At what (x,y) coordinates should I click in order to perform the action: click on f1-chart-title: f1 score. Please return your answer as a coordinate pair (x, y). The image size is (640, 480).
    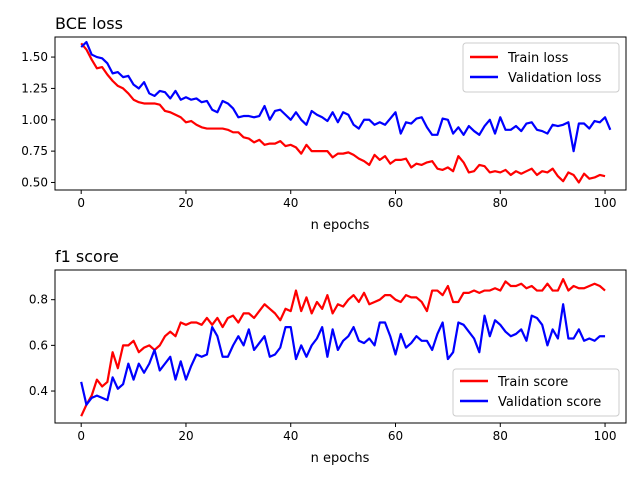
    Looking at the image, I should click on (87, 256).